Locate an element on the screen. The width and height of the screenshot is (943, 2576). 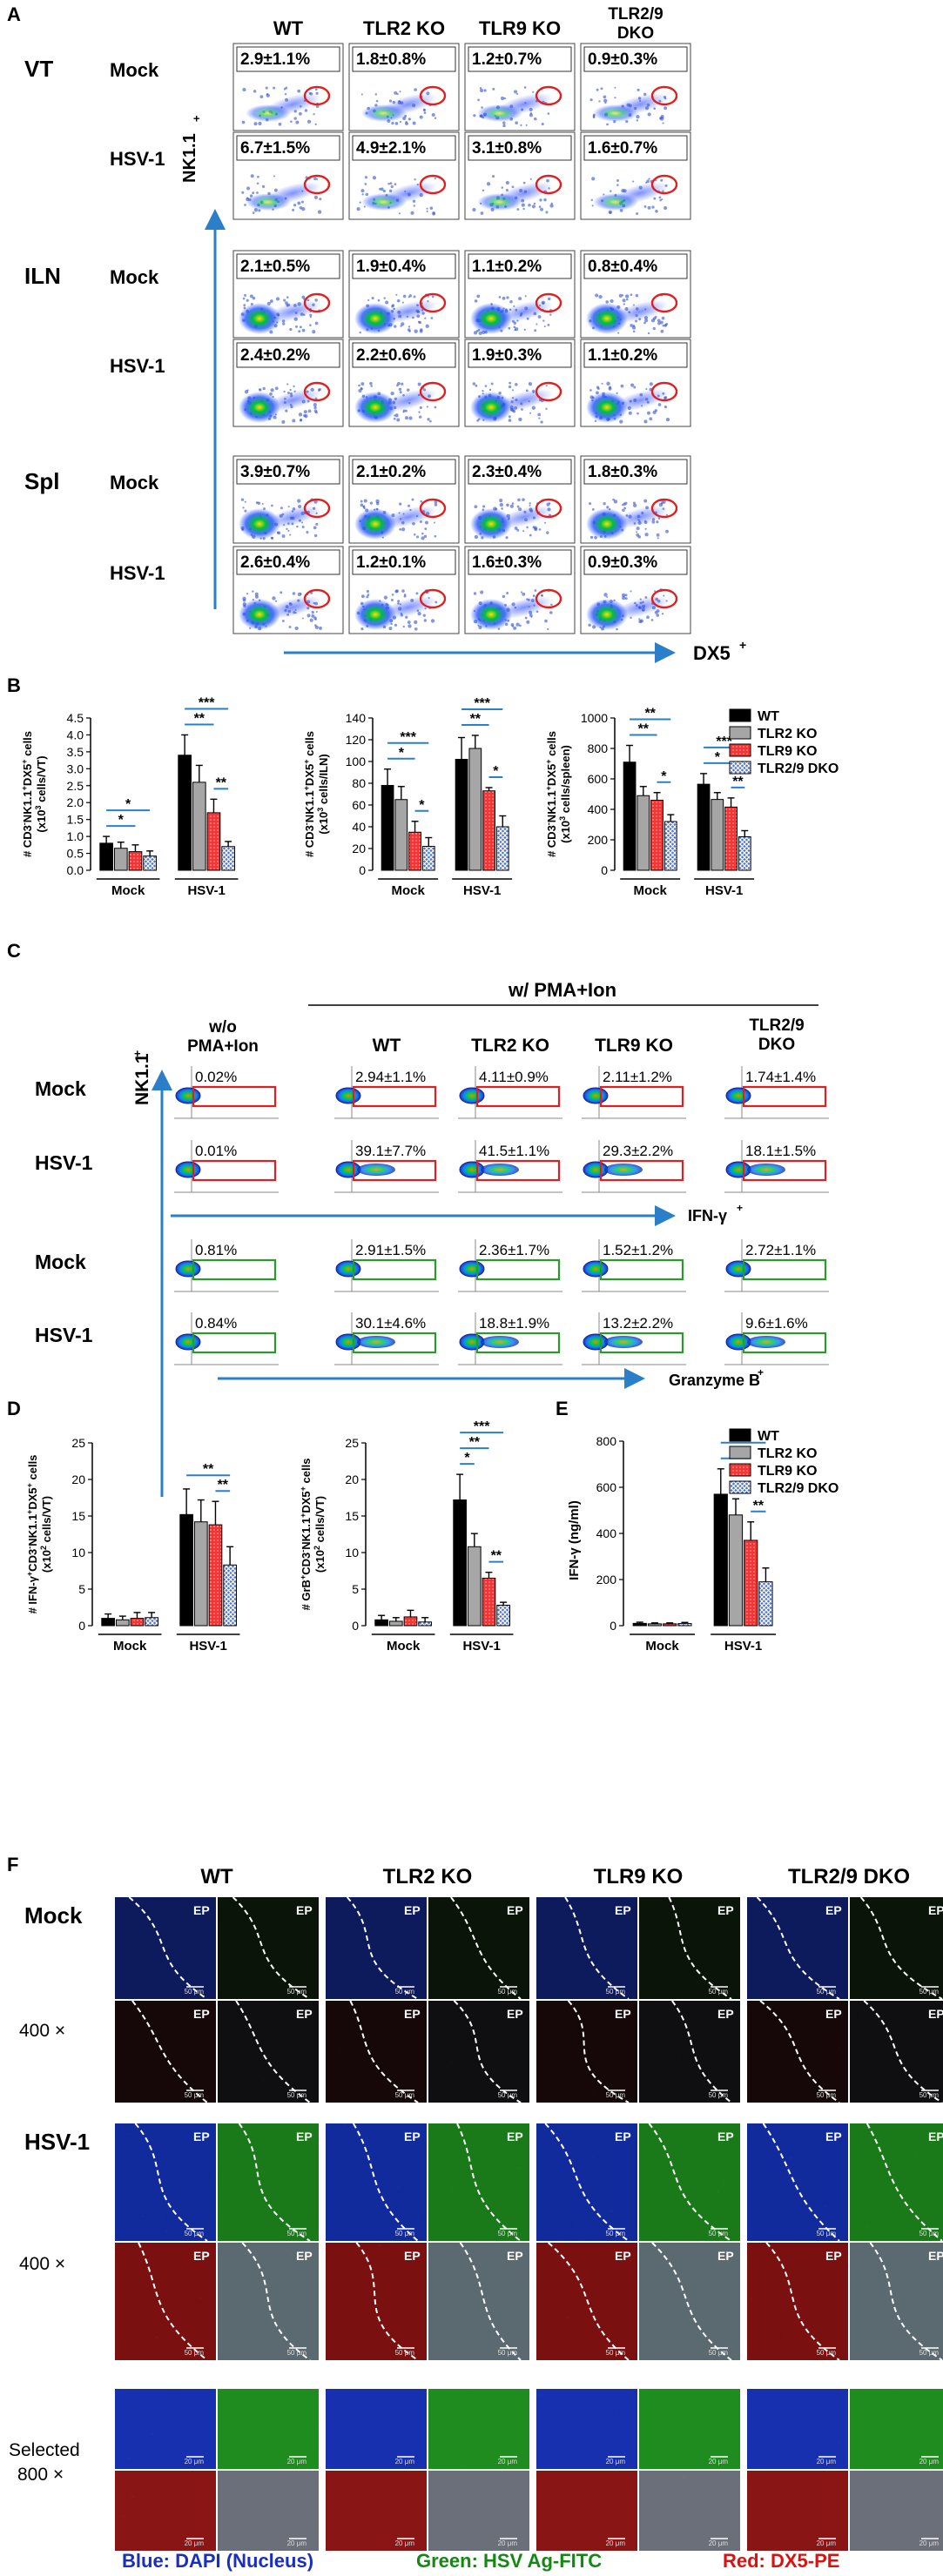
bar is located at coordinates (185, 813).